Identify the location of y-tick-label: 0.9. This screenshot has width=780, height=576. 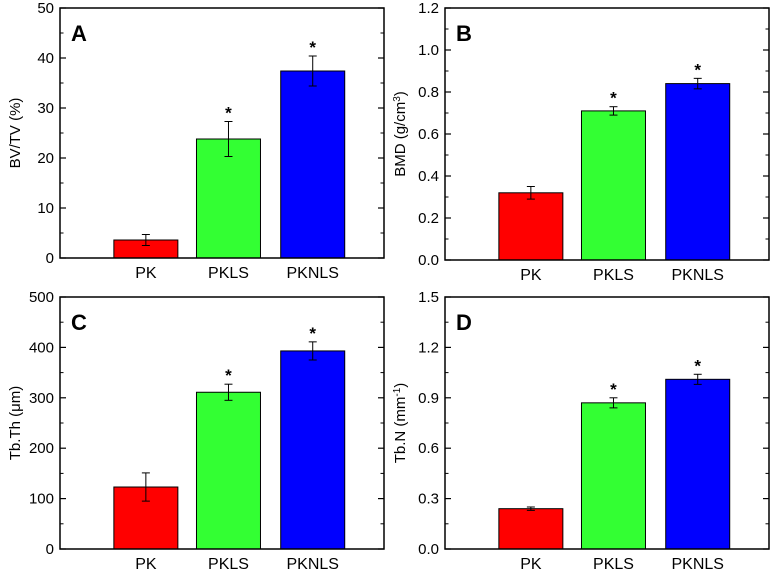
(428, 398).